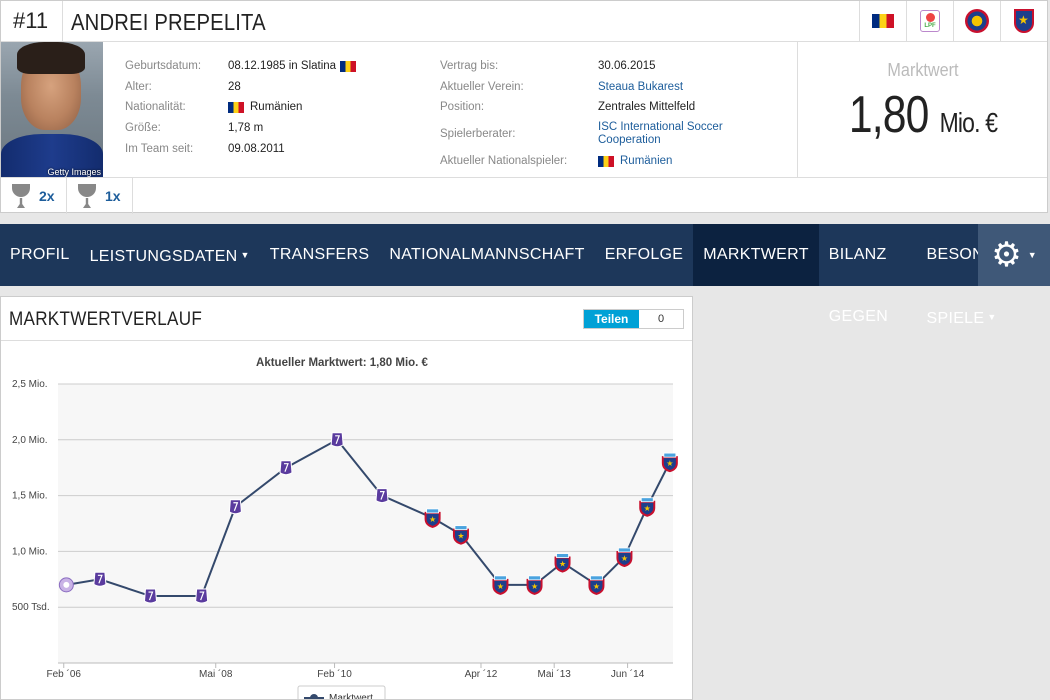 This screenshot has width=1050, height=700. I want to click on club-link: Steaua Bukarest, so click(641, 86).